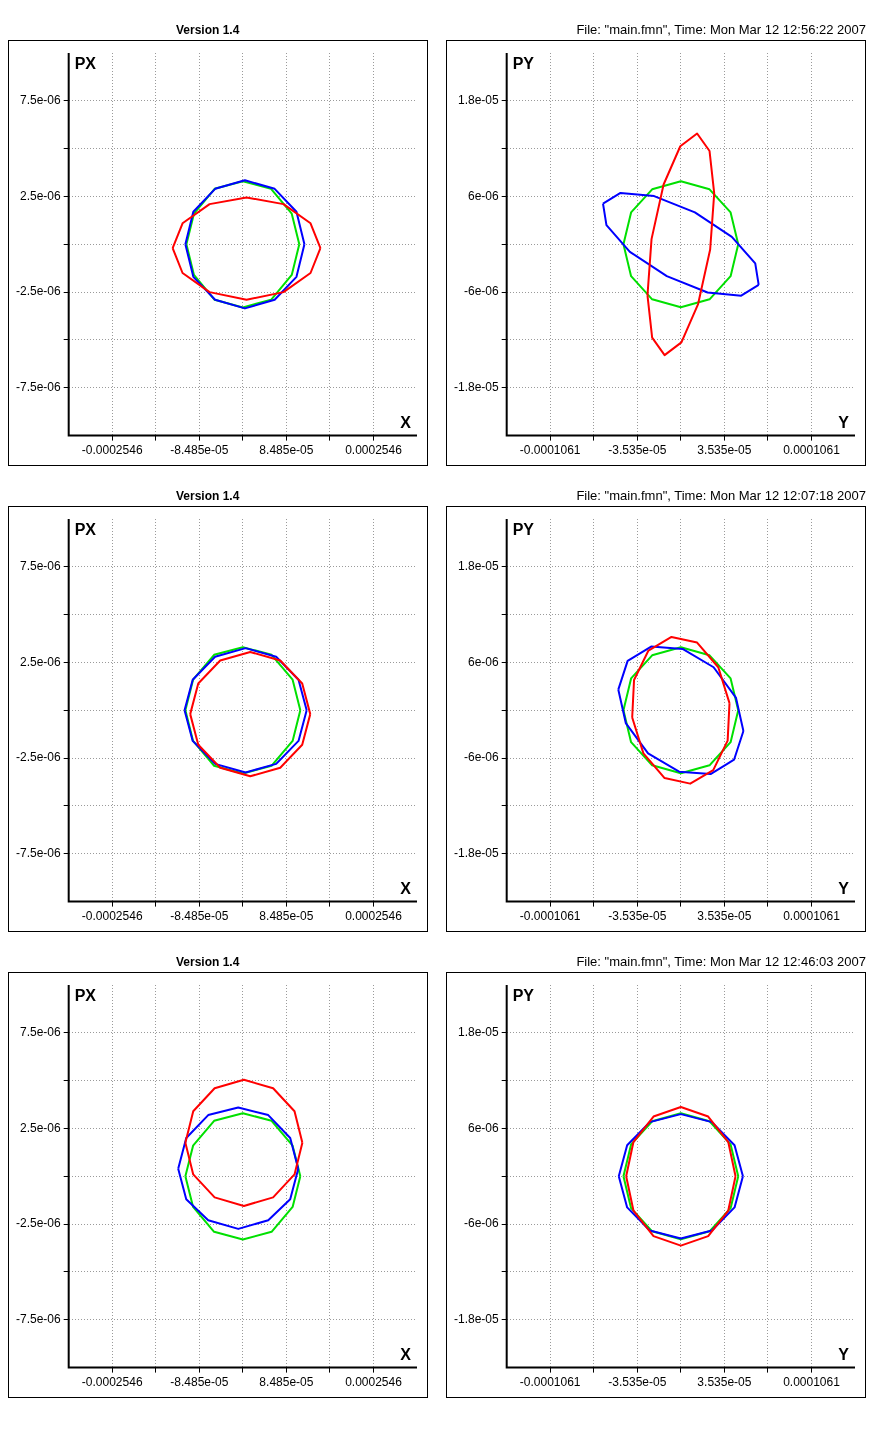 This screenshot has height=1429, width=869. What do you see at coordinates (720, 962) in the screenshot?
I see `chart-title: File: "main.fmn", Time: Mon Mar 12 12:46:03 2007` at bounding box center [720, 962].